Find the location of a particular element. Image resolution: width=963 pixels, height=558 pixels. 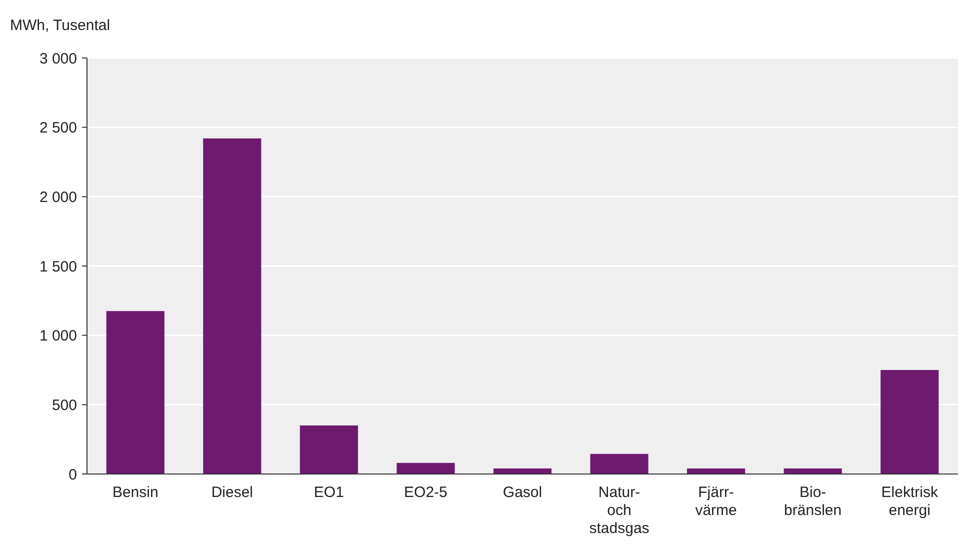

x-tick-label: EO2-5 is located at coordinates (426, 492).